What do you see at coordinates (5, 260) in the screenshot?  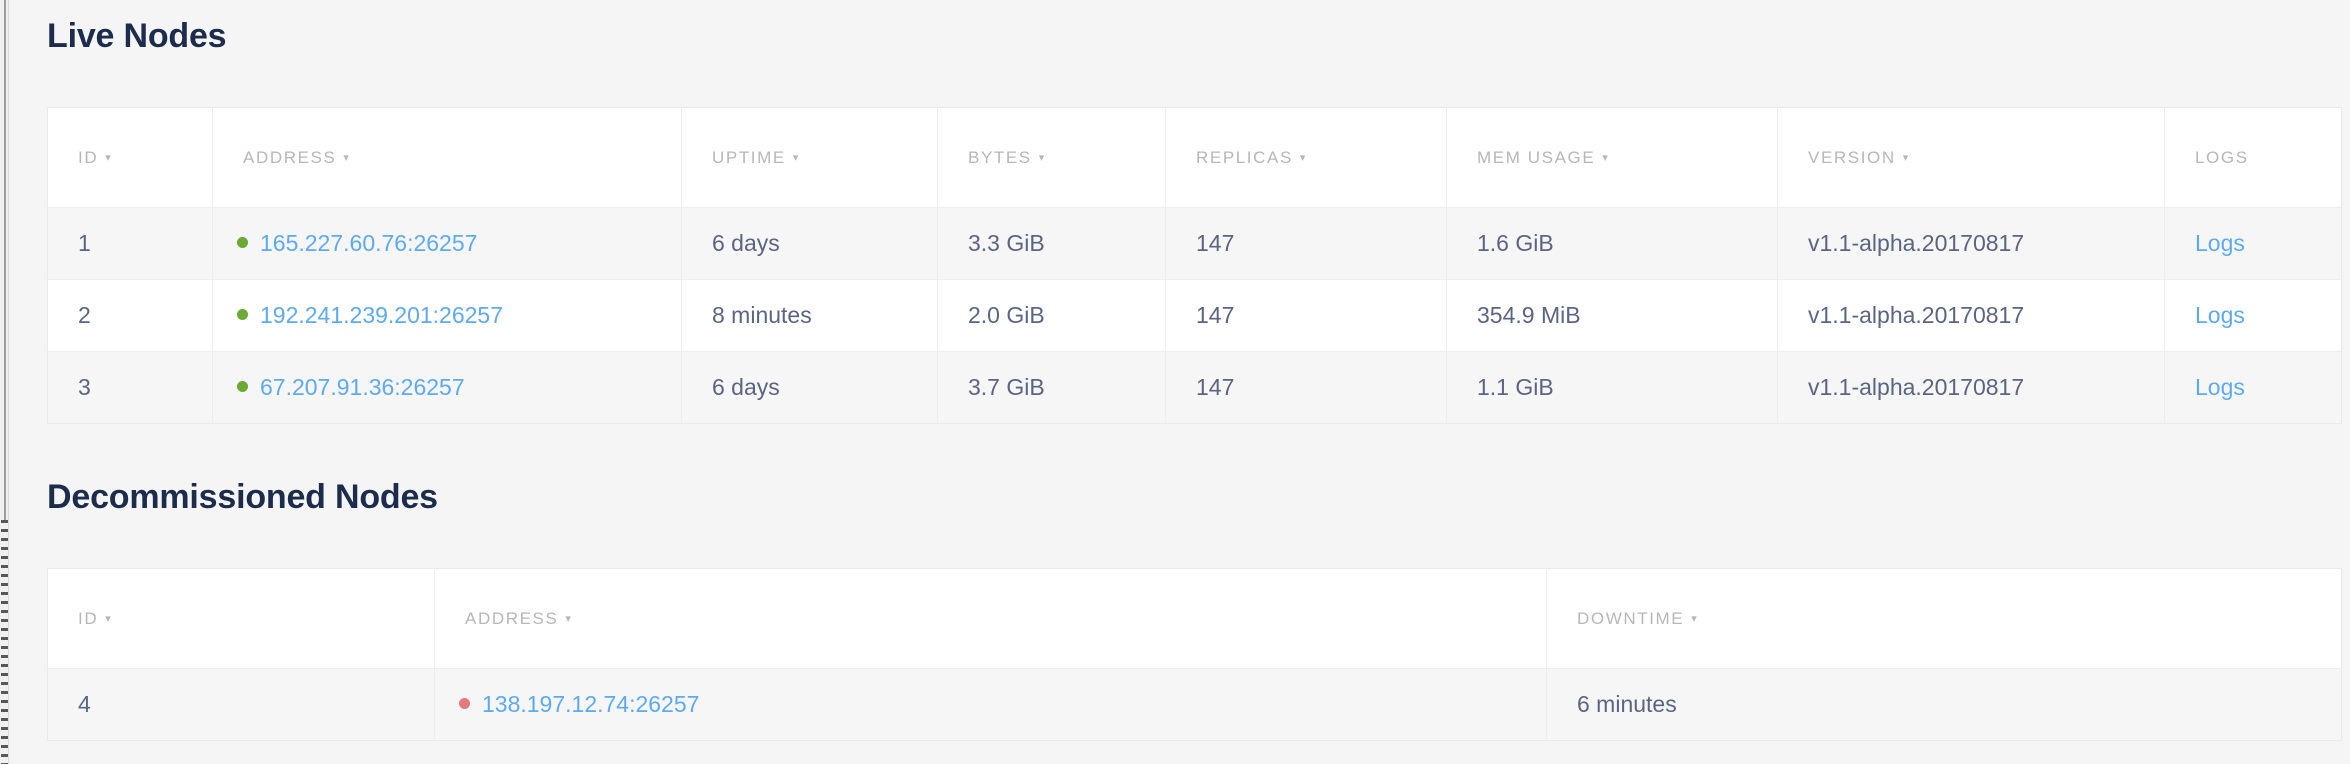 I see `sidebar-divider` at bounding box center [5, 260].